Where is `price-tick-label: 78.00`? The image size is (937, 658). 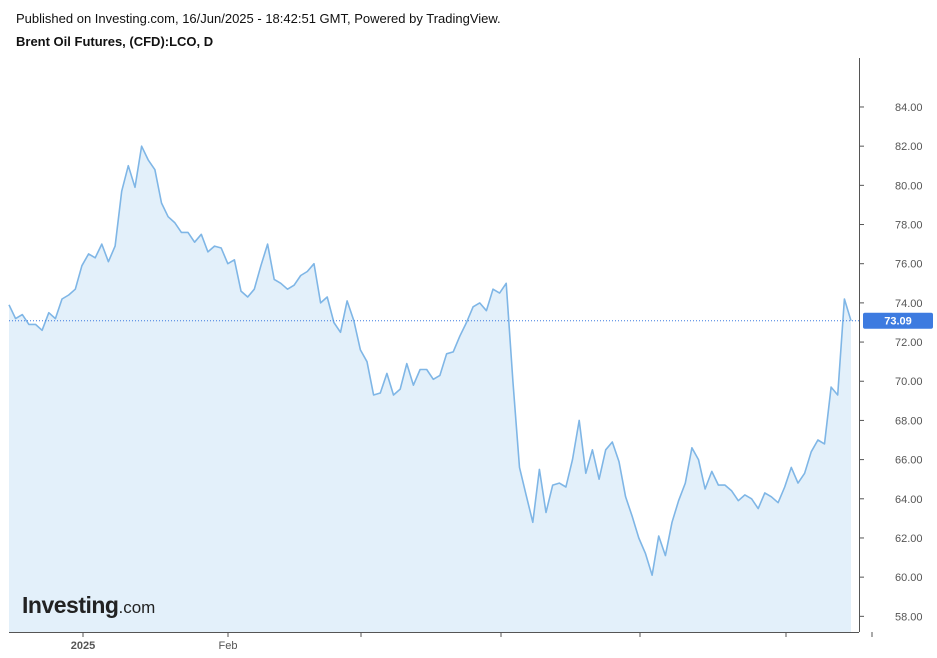 price-tick-label: 78.00 is located at coordinates (909, 226).